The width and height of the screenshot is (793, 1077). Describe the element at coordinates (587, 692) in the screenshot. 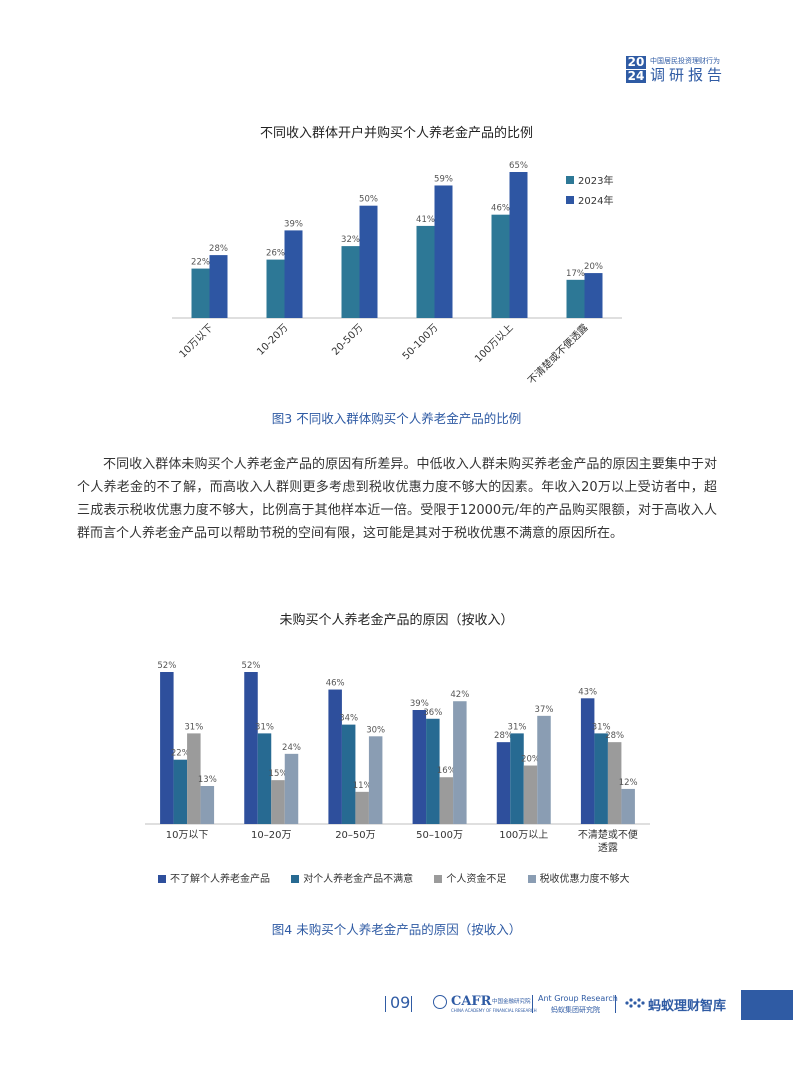

I see `data-label: 43%` at that location.